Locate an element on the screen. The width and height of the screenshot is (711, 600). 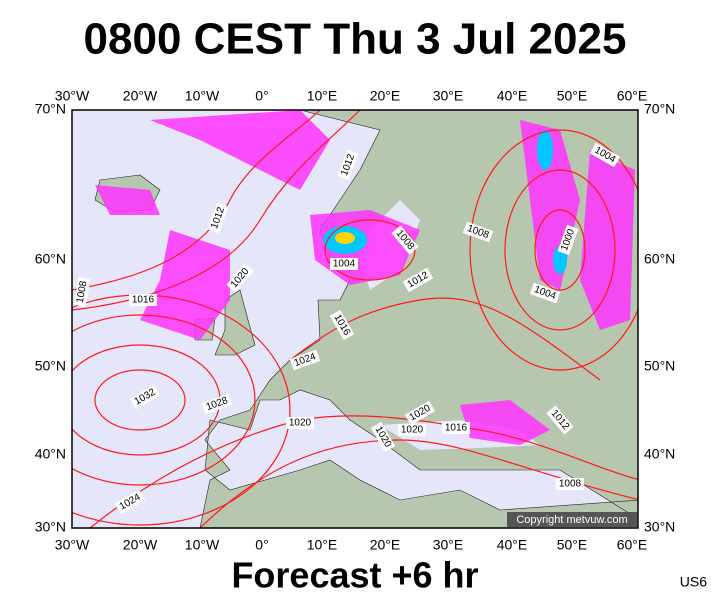
forecast-caption: Forecast +6 hr is located at coordinates (354, 575).